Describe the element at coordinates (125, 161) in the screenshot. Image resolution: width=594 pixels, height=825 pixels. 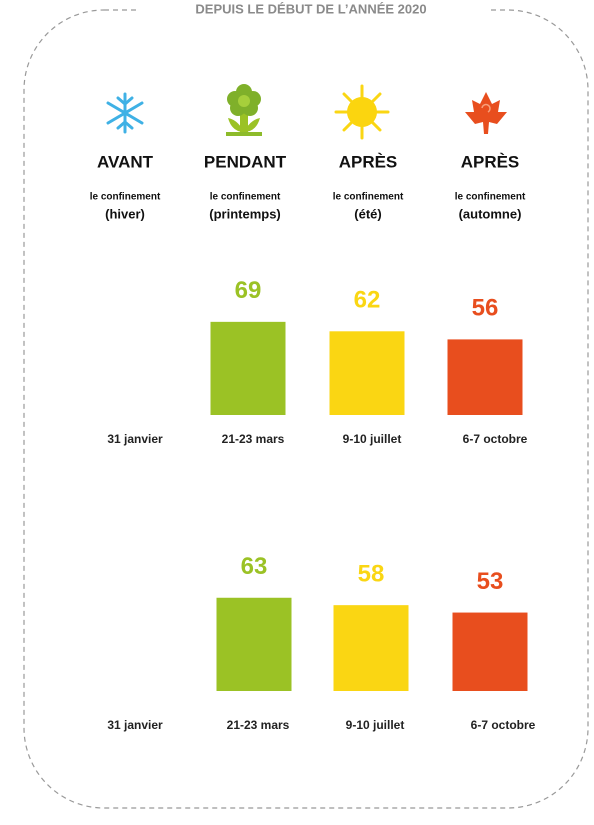
I see `column-title: AVANT` at that location.